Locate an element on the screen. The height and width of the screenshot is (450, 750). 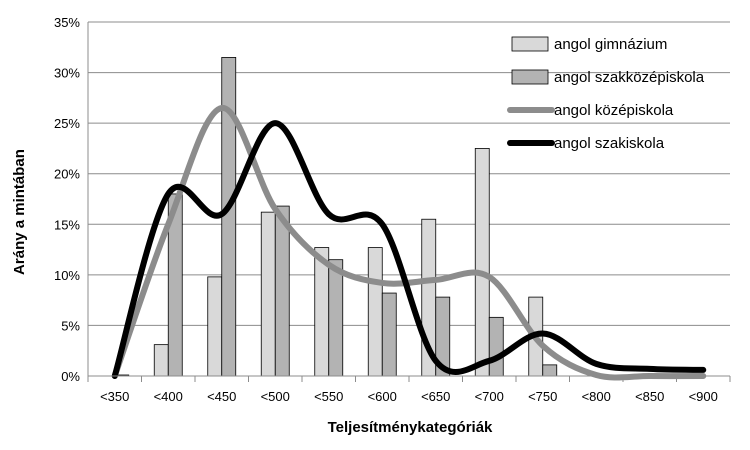
y-tick-label: 20% is located at coordinates (67, 174).